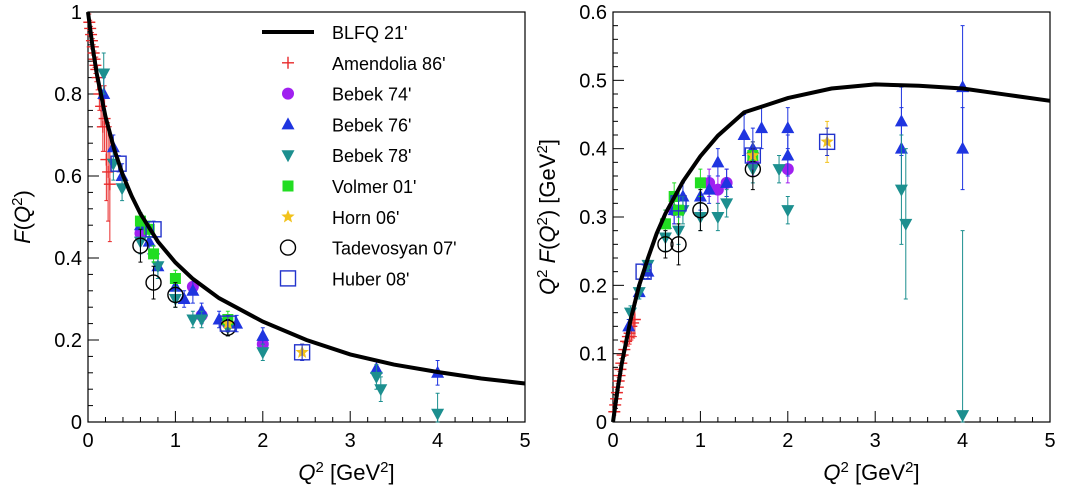  What do you see at coordinates (524, 441) in the screenshot?
I see `left-x-tick-label: 5` at bounding box center [524, 441].